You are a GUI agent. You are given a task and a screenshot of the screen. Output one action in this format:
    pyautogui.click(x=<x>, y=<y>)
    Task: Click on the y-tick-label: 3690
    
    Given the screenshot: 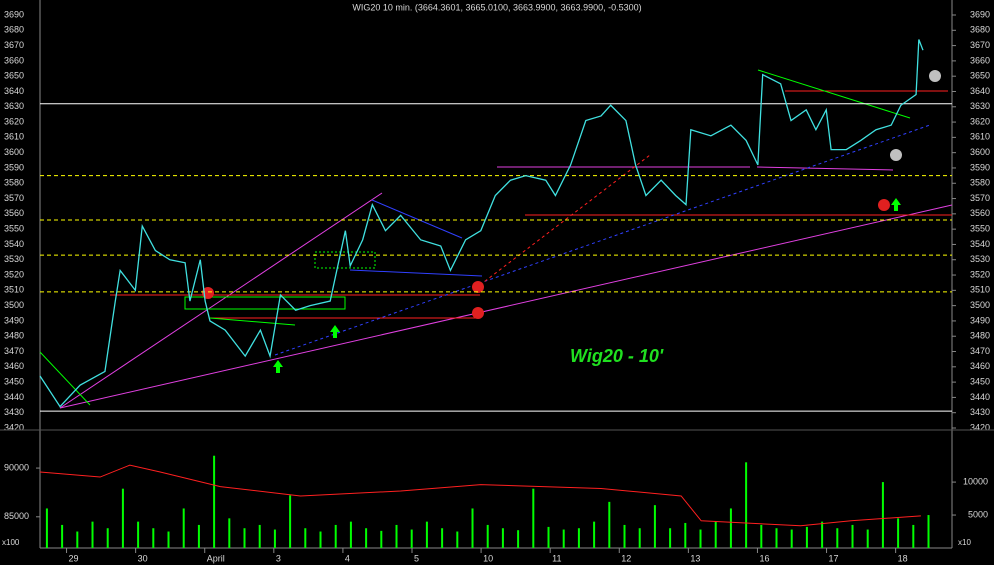 What is the action you would take?
    pyautogui.click(x=980, y=14)
    